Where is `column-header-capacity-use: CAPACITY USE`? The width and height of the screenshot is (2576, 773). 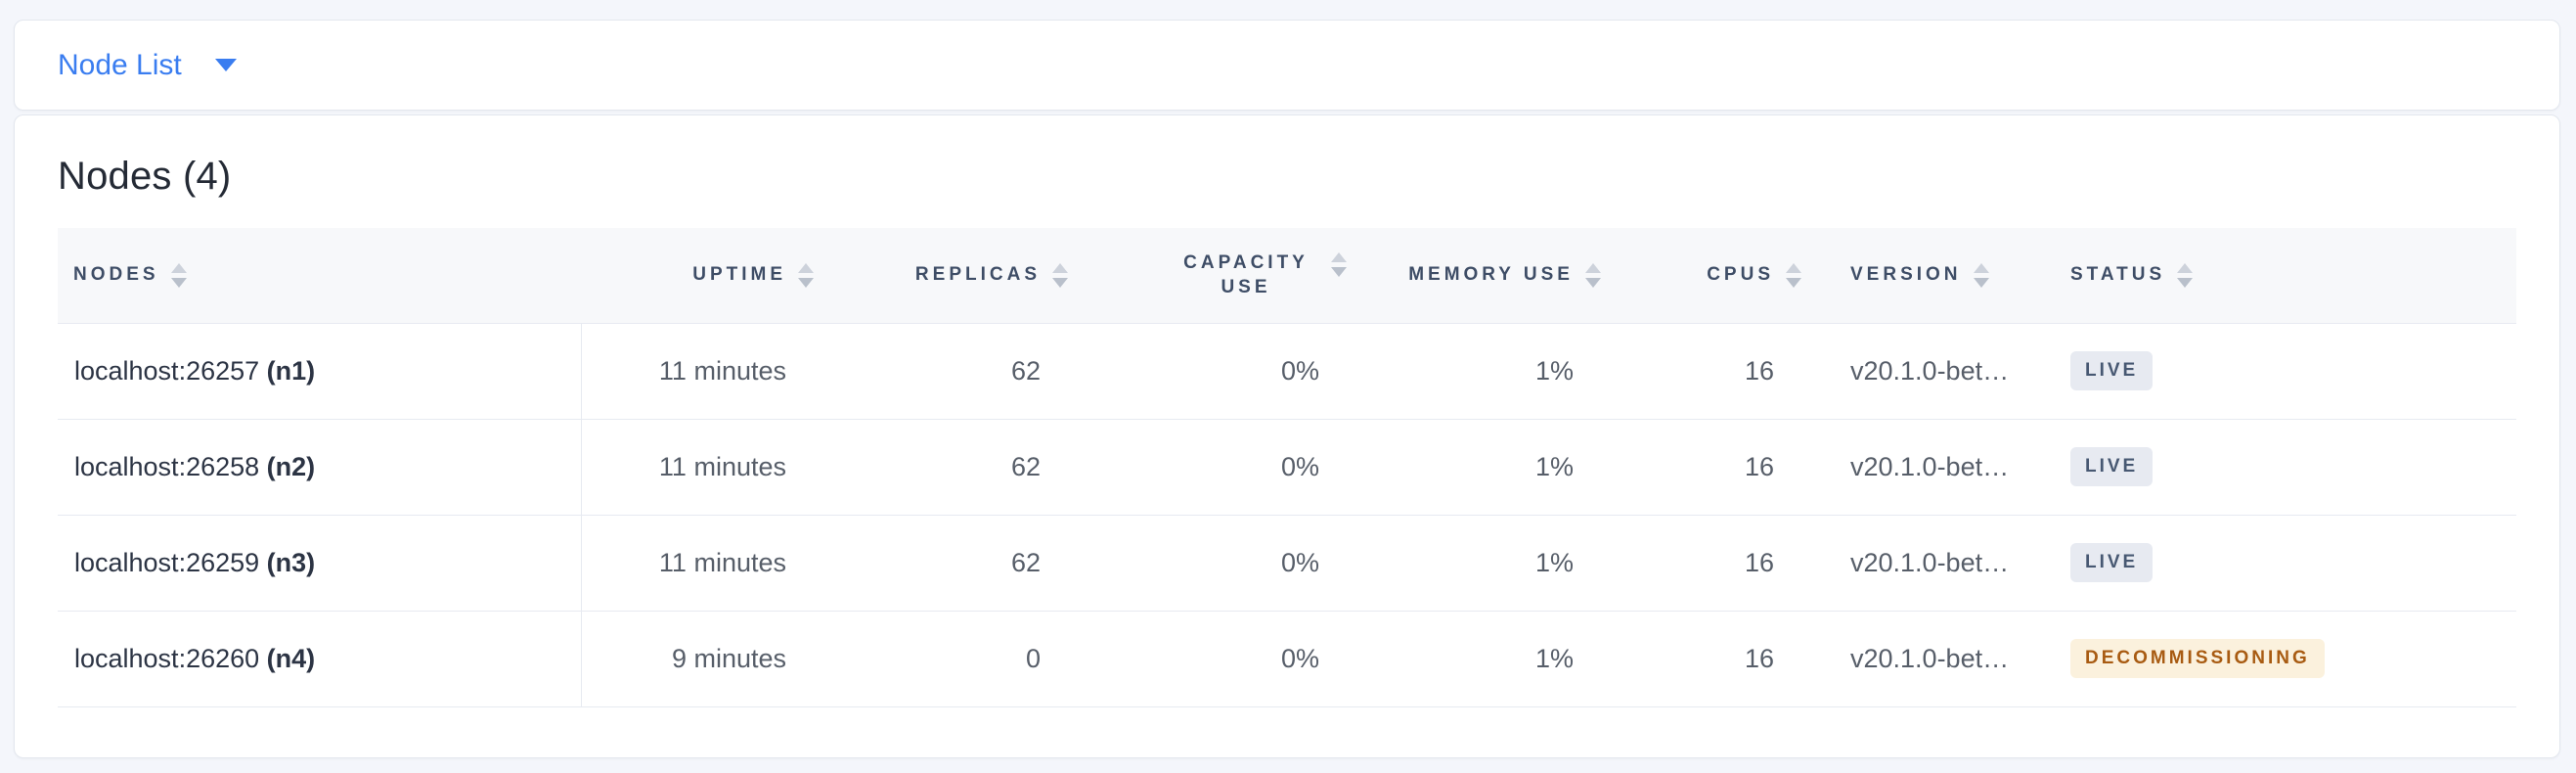 column-header-capacity-use: CAPACITY USE is located at coordinates (1231, 276).